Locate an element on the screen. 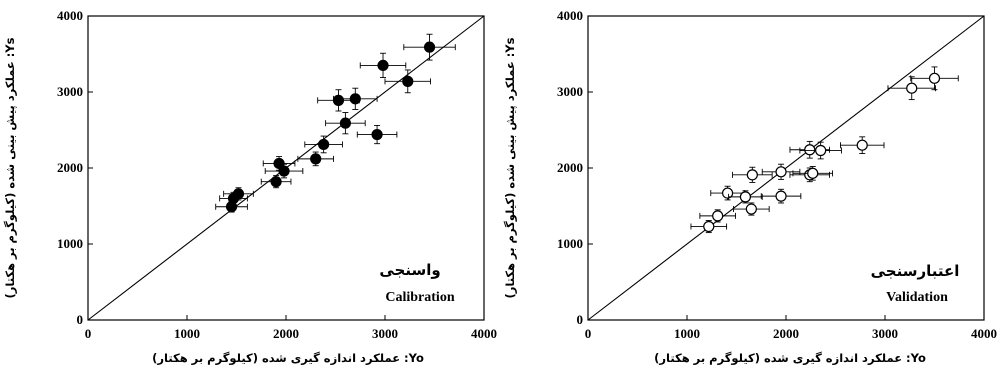  calibration-y-tick-label: 4000 is located at coordinates (70, 15).